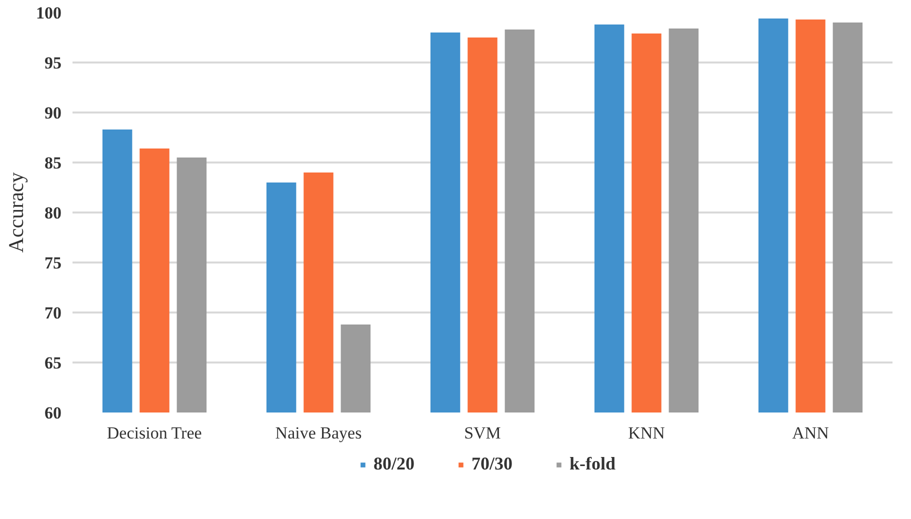 The image size is (911, 519). What do you see at coordinates (53, 313) in the screenshot?
I see `y-tick-label: 70` at bounding box center [53, 313].